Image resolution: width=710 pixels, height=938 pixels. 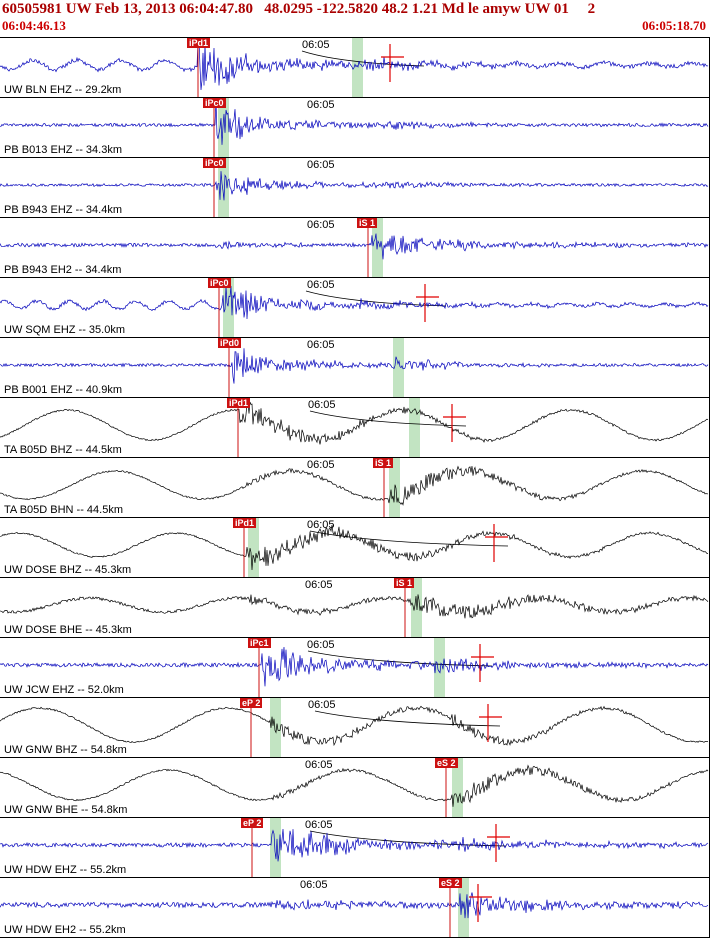 I want to click on station-label: UW BLN EHZ -- 29.2km, so click(x=63, y=90).